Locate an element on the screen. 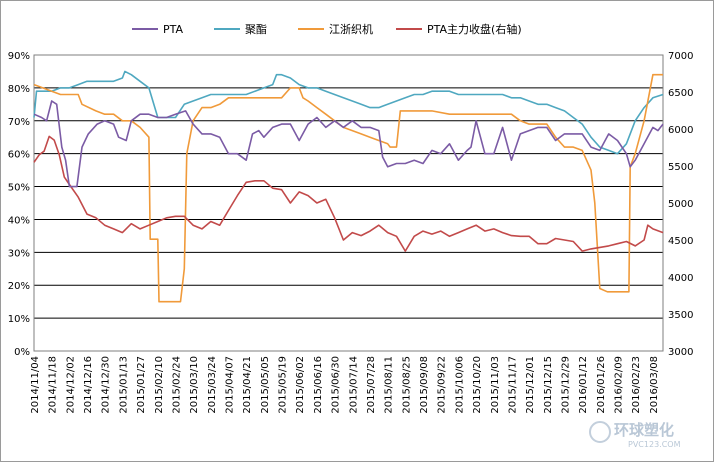 The height and width of the screenshot is (462, 714). x-tick-label: 2015/05/05 is located at coordinates (265, 385).